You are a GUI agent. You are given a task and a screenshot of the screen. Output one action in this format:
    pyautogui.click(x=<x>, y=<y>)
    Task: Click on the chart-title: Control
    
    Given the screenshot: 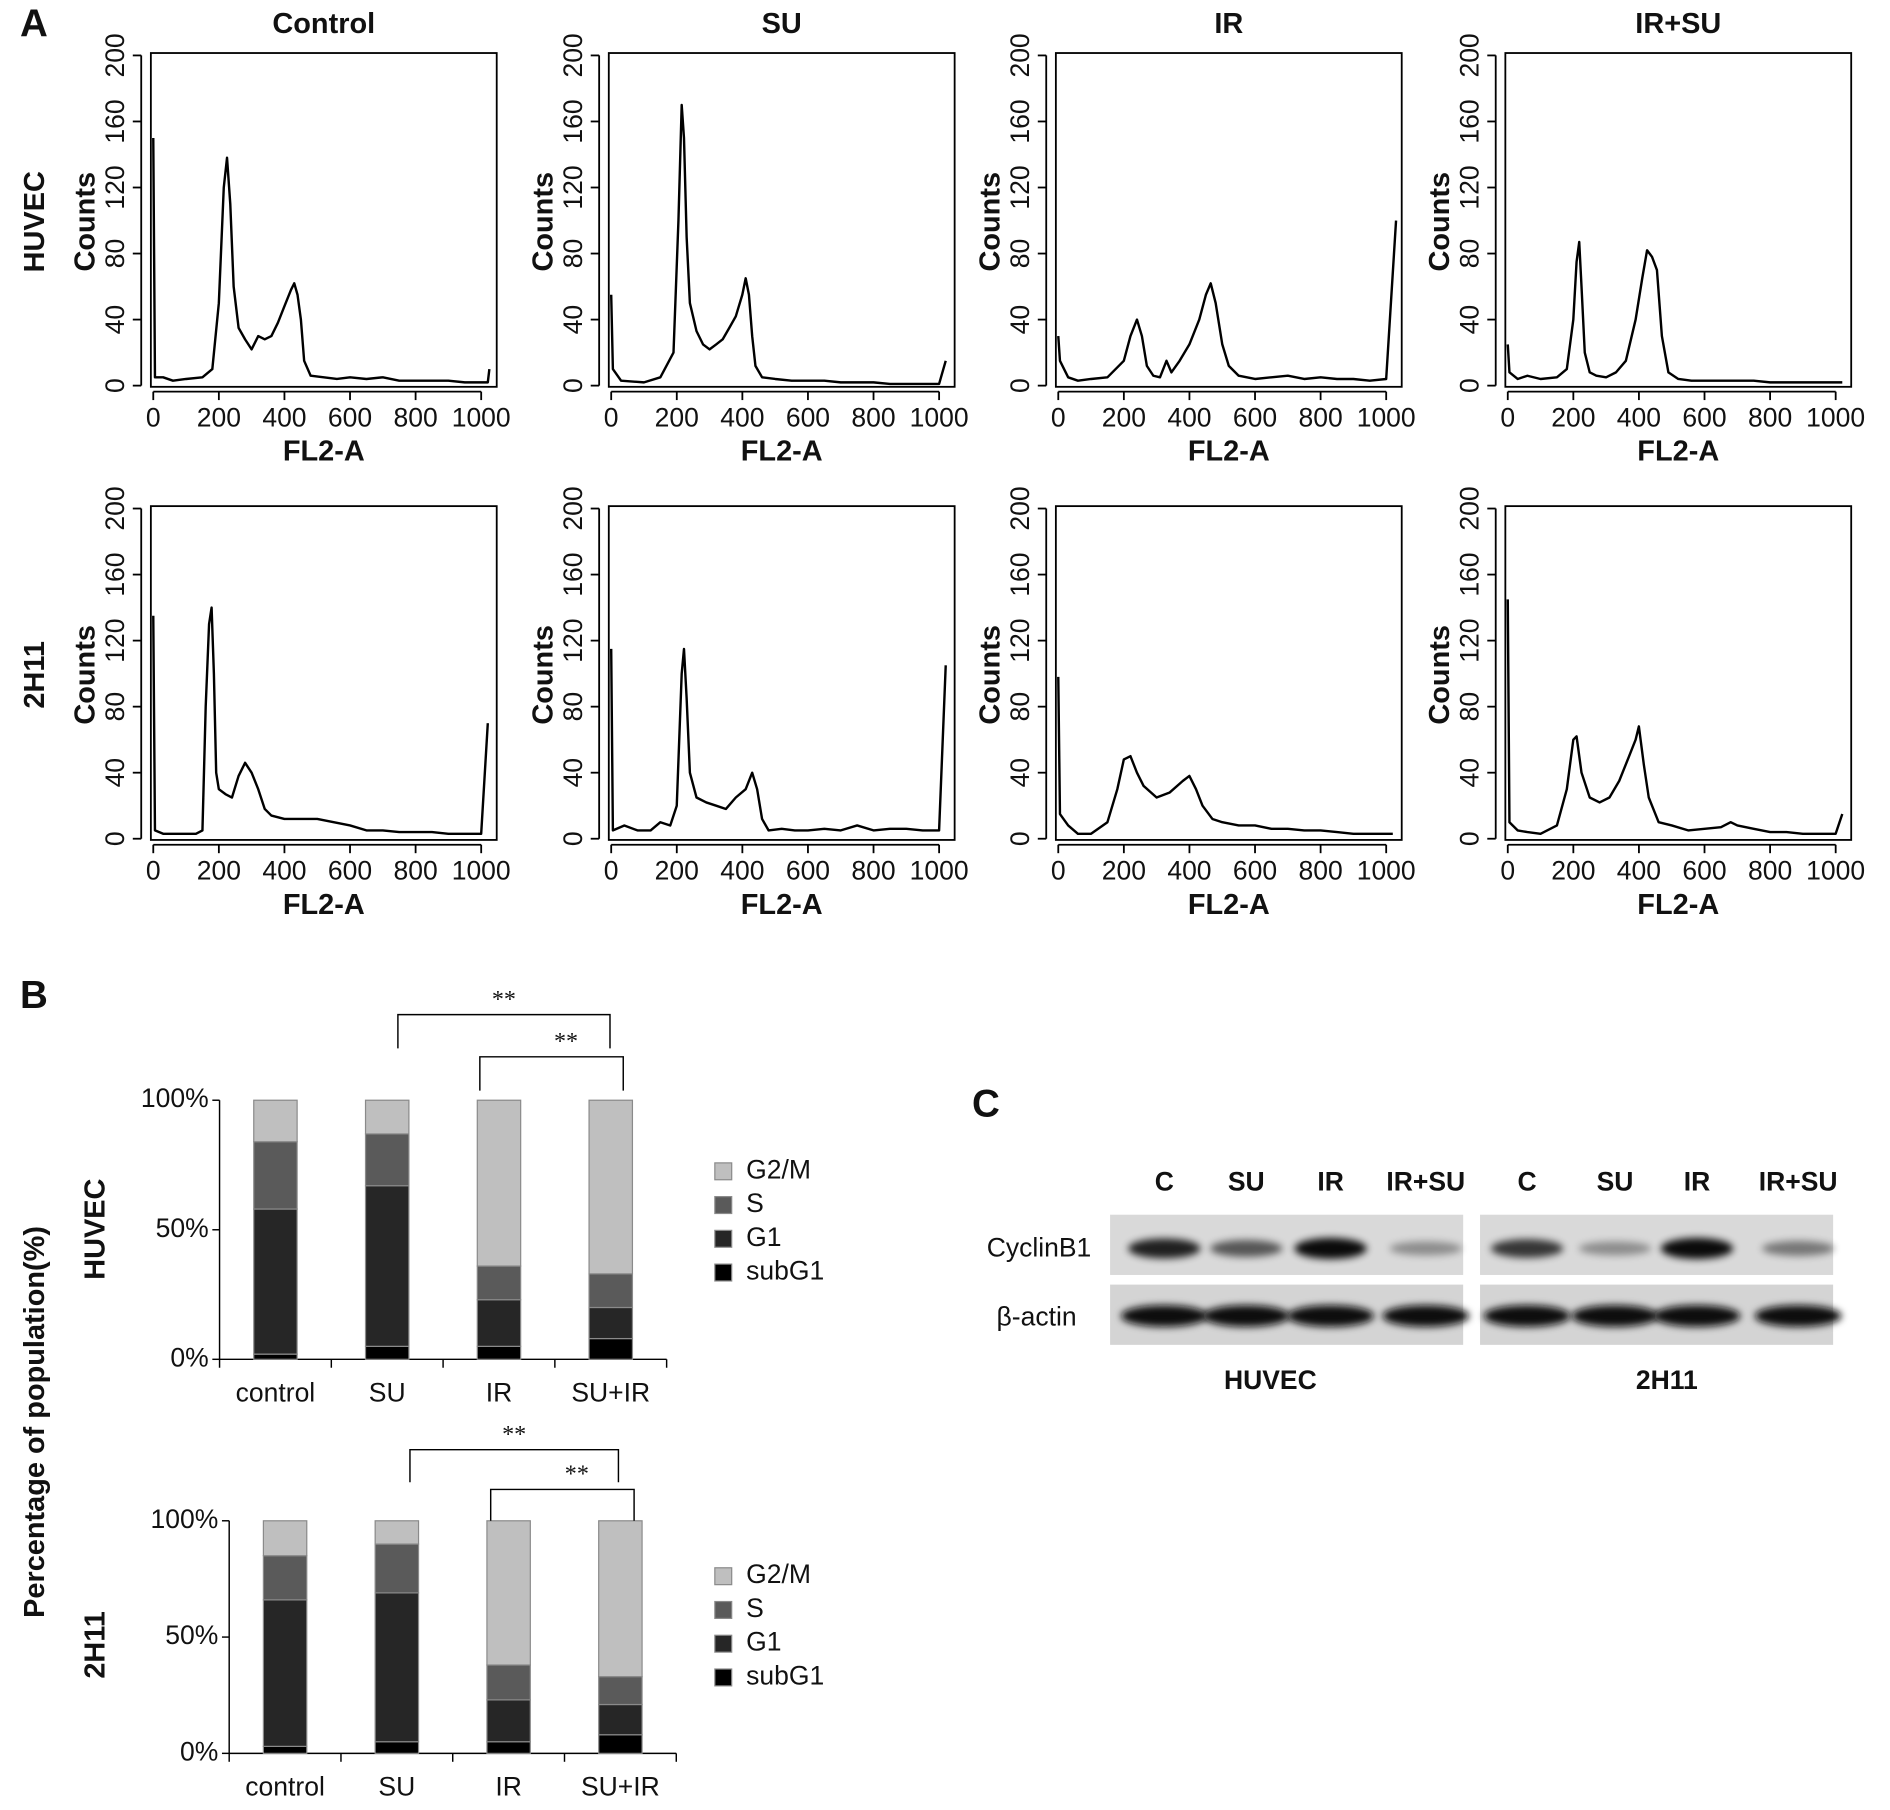 What is the action you would take?
    pyautogui.click(x=323, y=24)
    